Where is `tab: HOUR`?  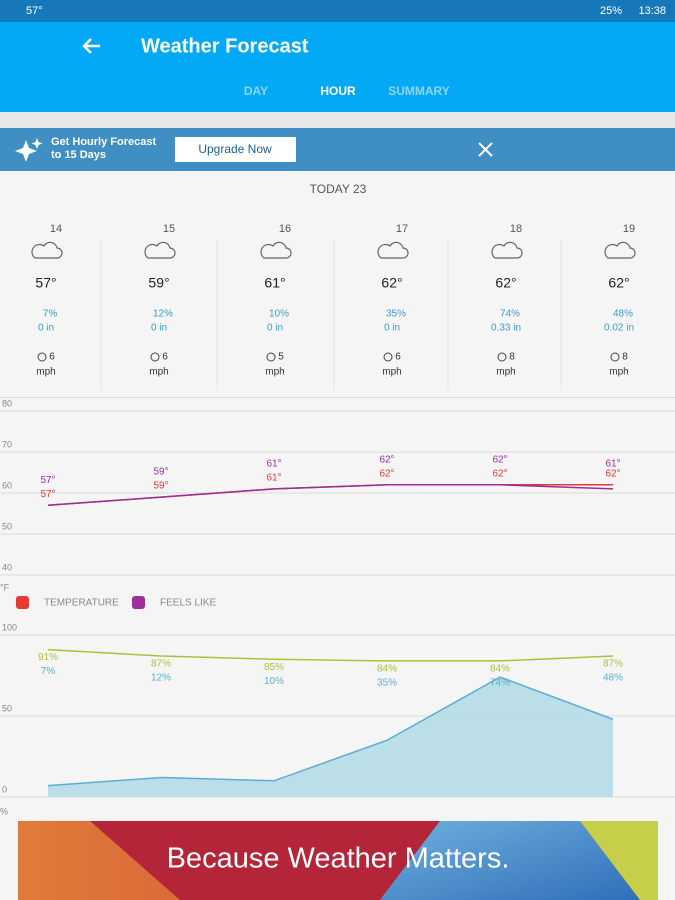 tab: HOUR is located at coordinates (338, 91).